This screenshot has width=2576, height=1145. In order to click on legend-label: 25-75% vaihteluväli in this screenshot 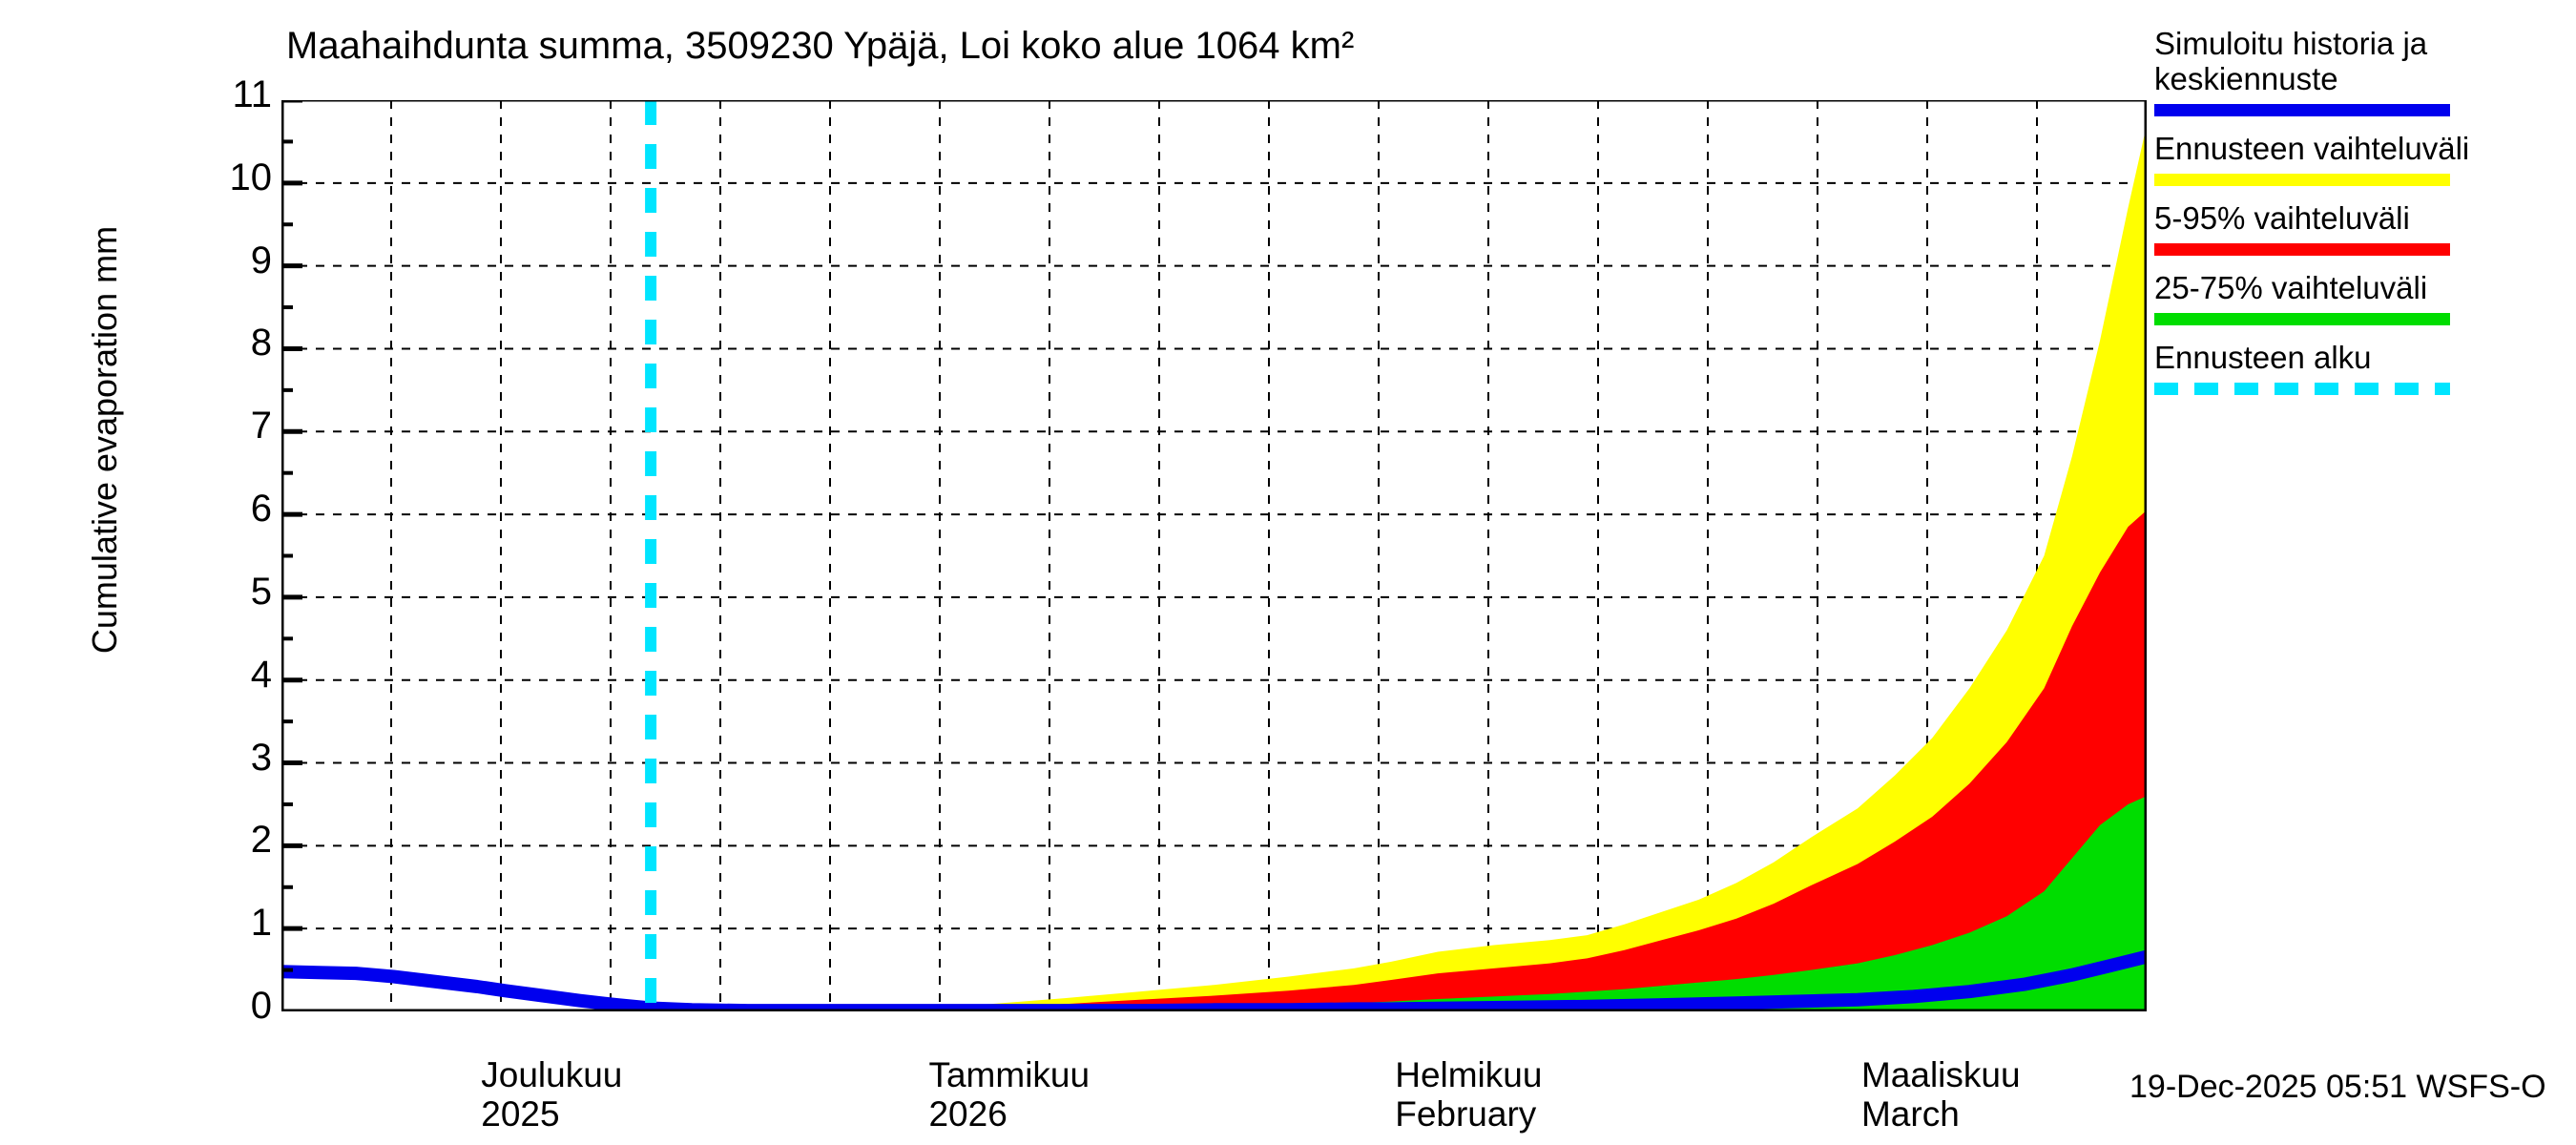, I will do `click(2291, 287)`.